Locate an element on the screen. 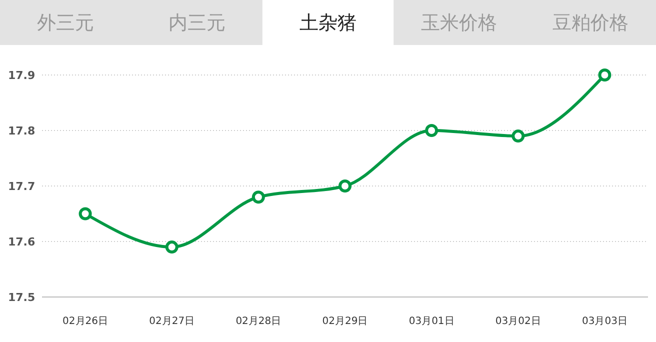 The width and height of the screenshot is (656, 342). x-tick-label: 03月02日 is located at coordinates (518, 321).